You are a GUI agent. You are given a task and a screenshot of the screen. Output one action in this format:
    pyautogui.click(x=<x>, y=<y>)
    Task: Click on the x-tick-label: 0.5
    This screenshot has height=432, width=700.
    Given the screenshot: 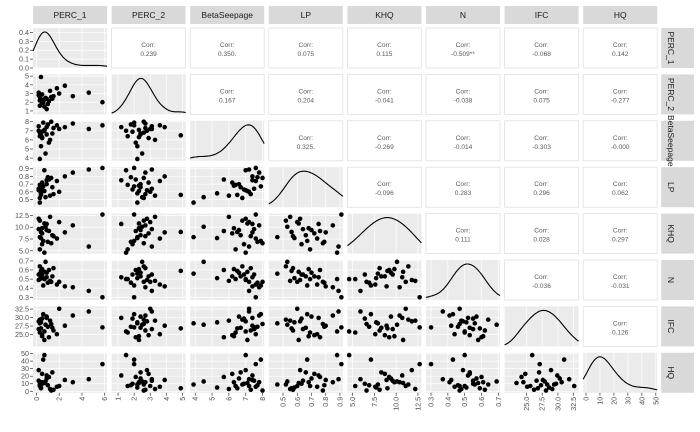 What is the action you would take?
    pyautogui.click(x=283, y=402)
    